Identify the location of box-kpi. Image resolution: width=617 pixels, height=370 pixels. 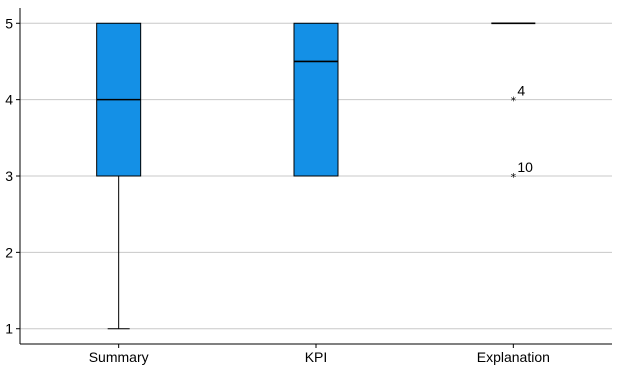
(316, 99).